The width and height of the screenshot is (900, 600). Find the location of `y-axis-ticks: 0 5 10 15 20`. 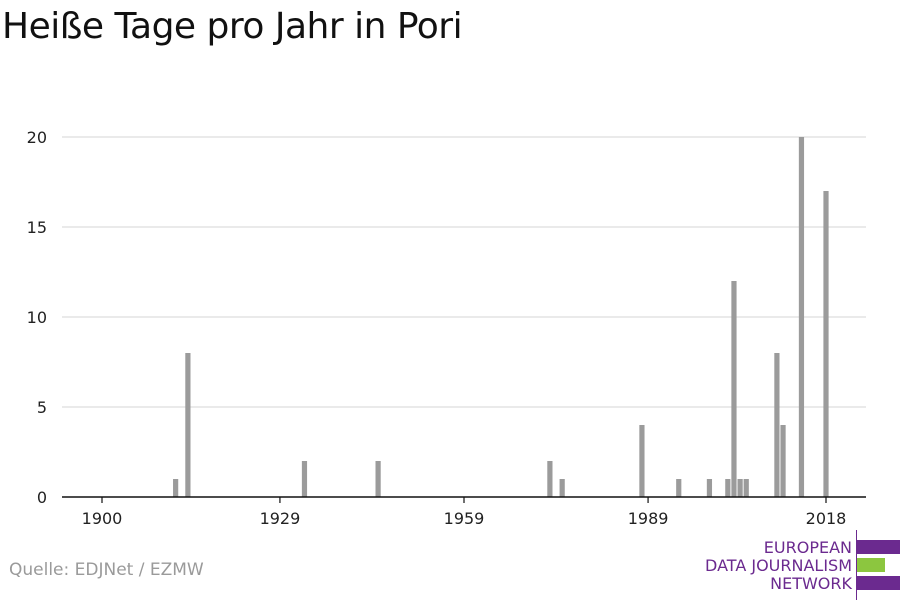

y-axis-ticks: 0 5 10 15 20 is located at coordinates (37, 317).